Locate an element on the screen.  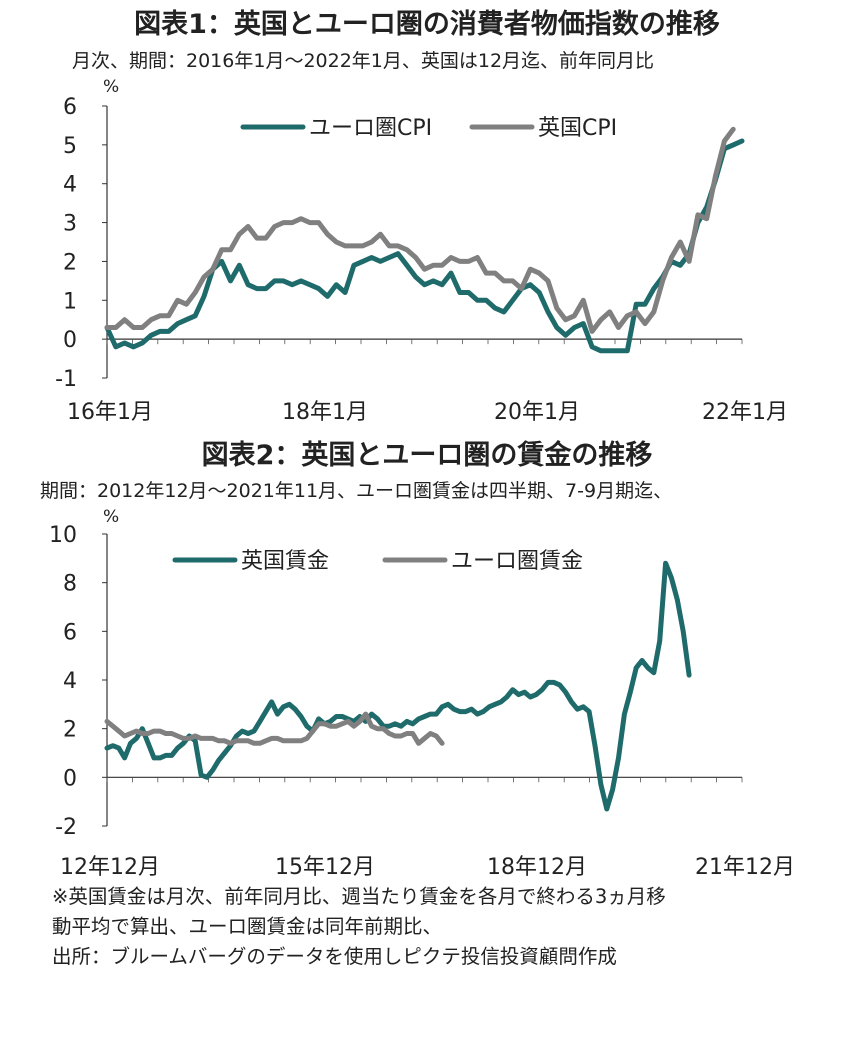
chart2-legend-label-1: 英国賃金 is located at coordinates (285, 561).